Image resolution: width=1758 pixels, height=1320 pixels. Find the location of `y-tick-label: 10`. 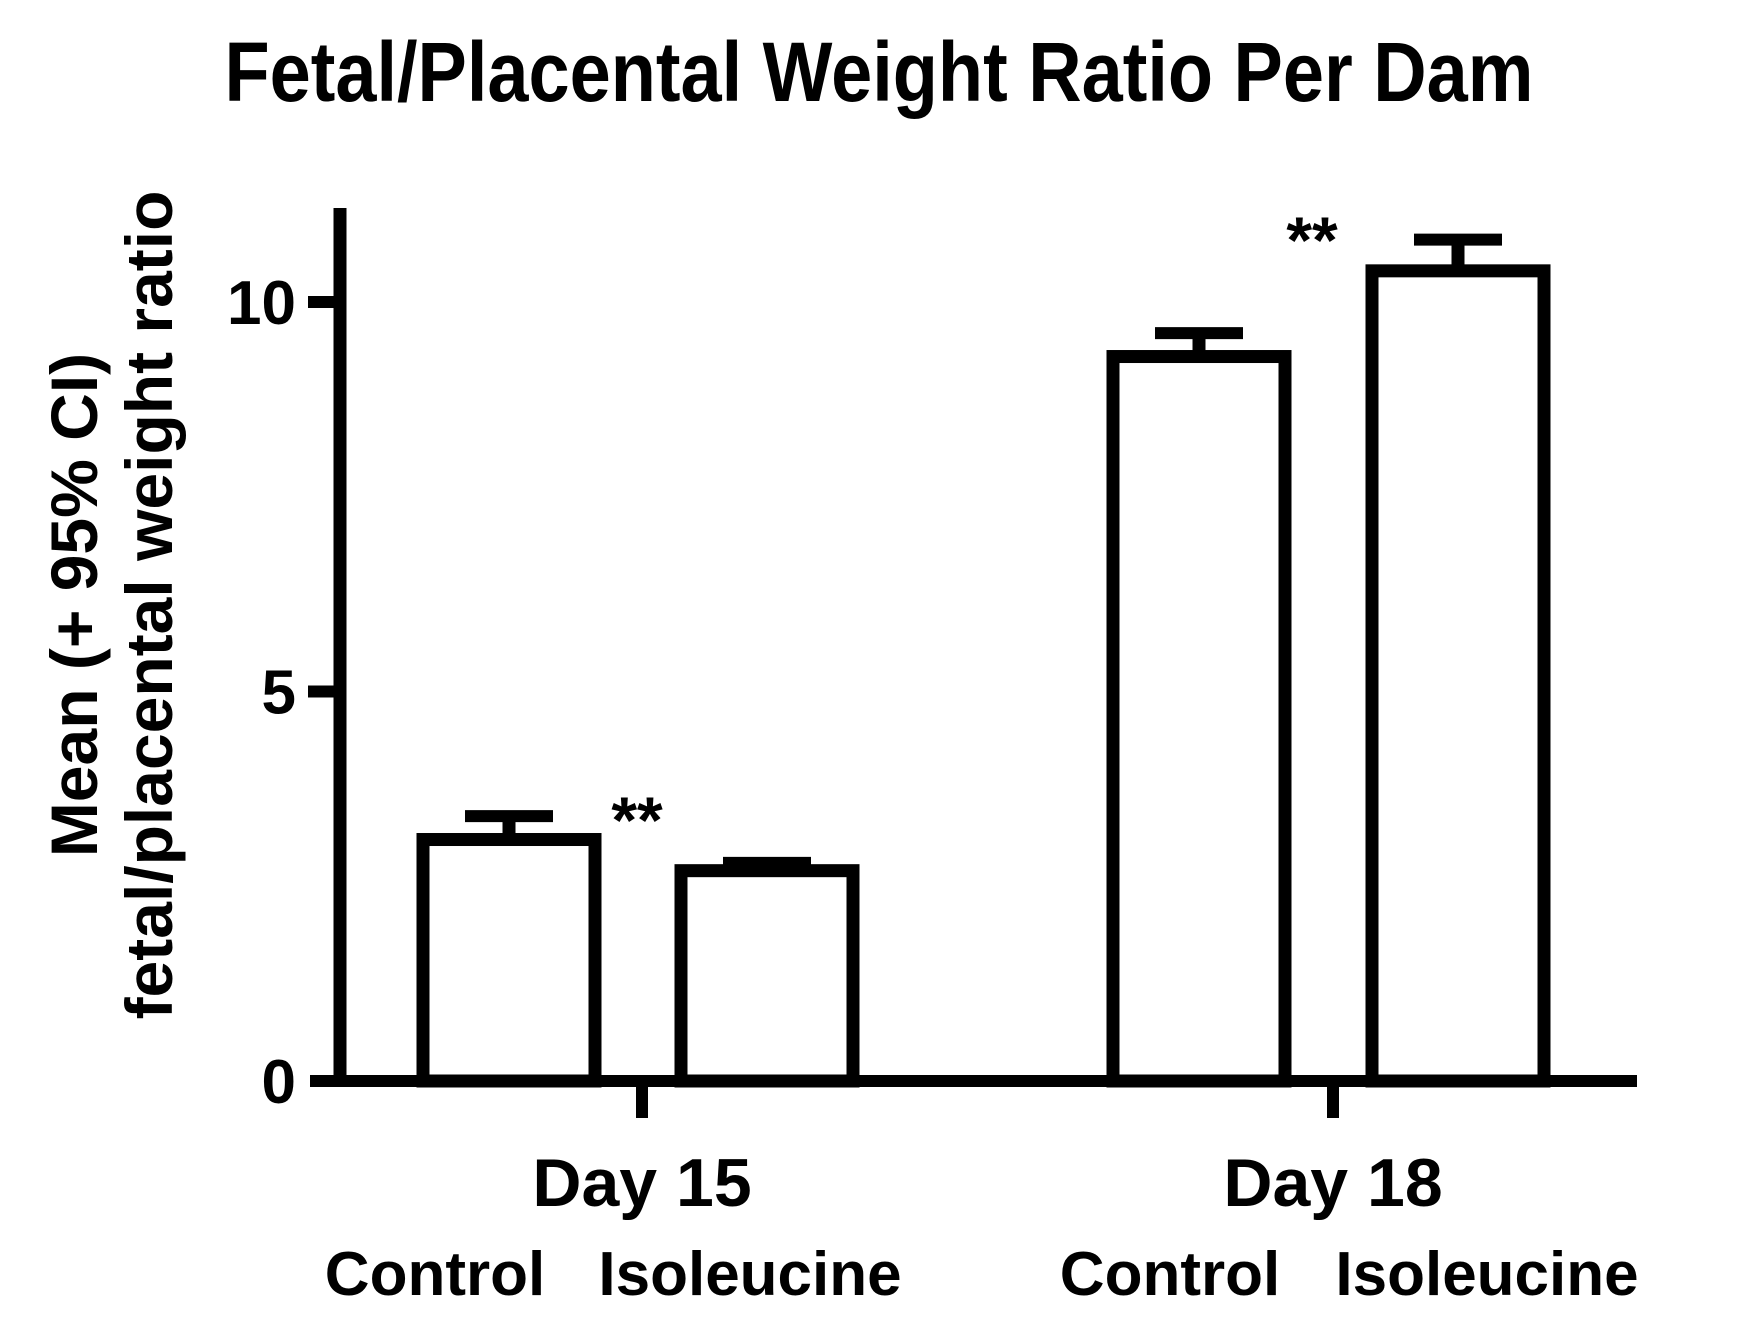

y-tick-label: 10 is located at coordinates (261, 303).